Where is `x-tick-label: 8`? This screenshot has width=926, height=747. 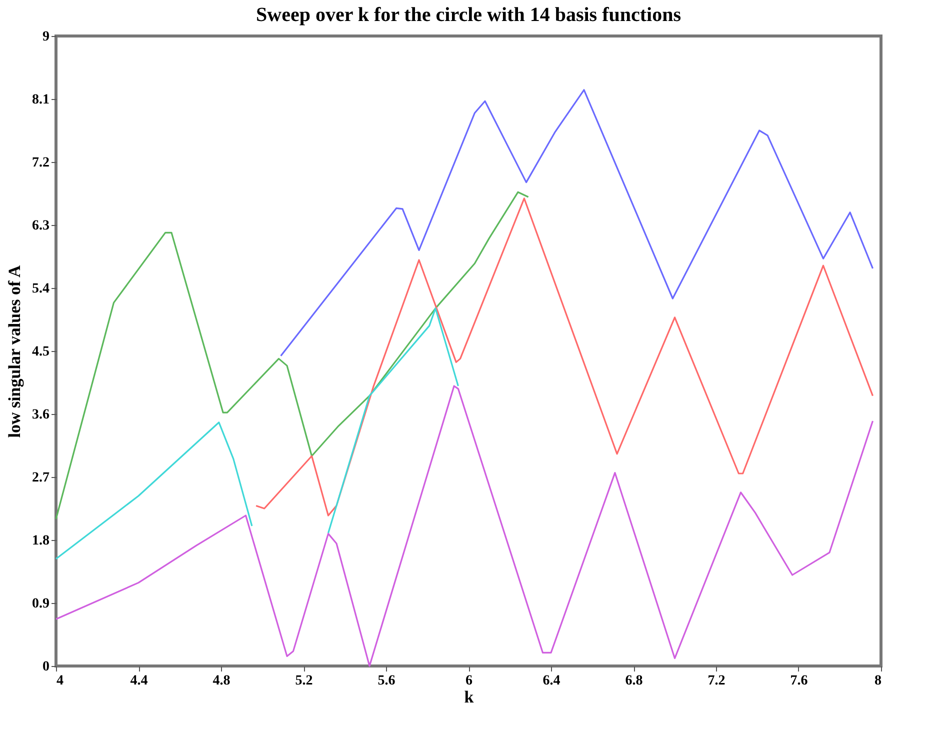 x-tick-label: 8 is located at coordinates (878, 681).